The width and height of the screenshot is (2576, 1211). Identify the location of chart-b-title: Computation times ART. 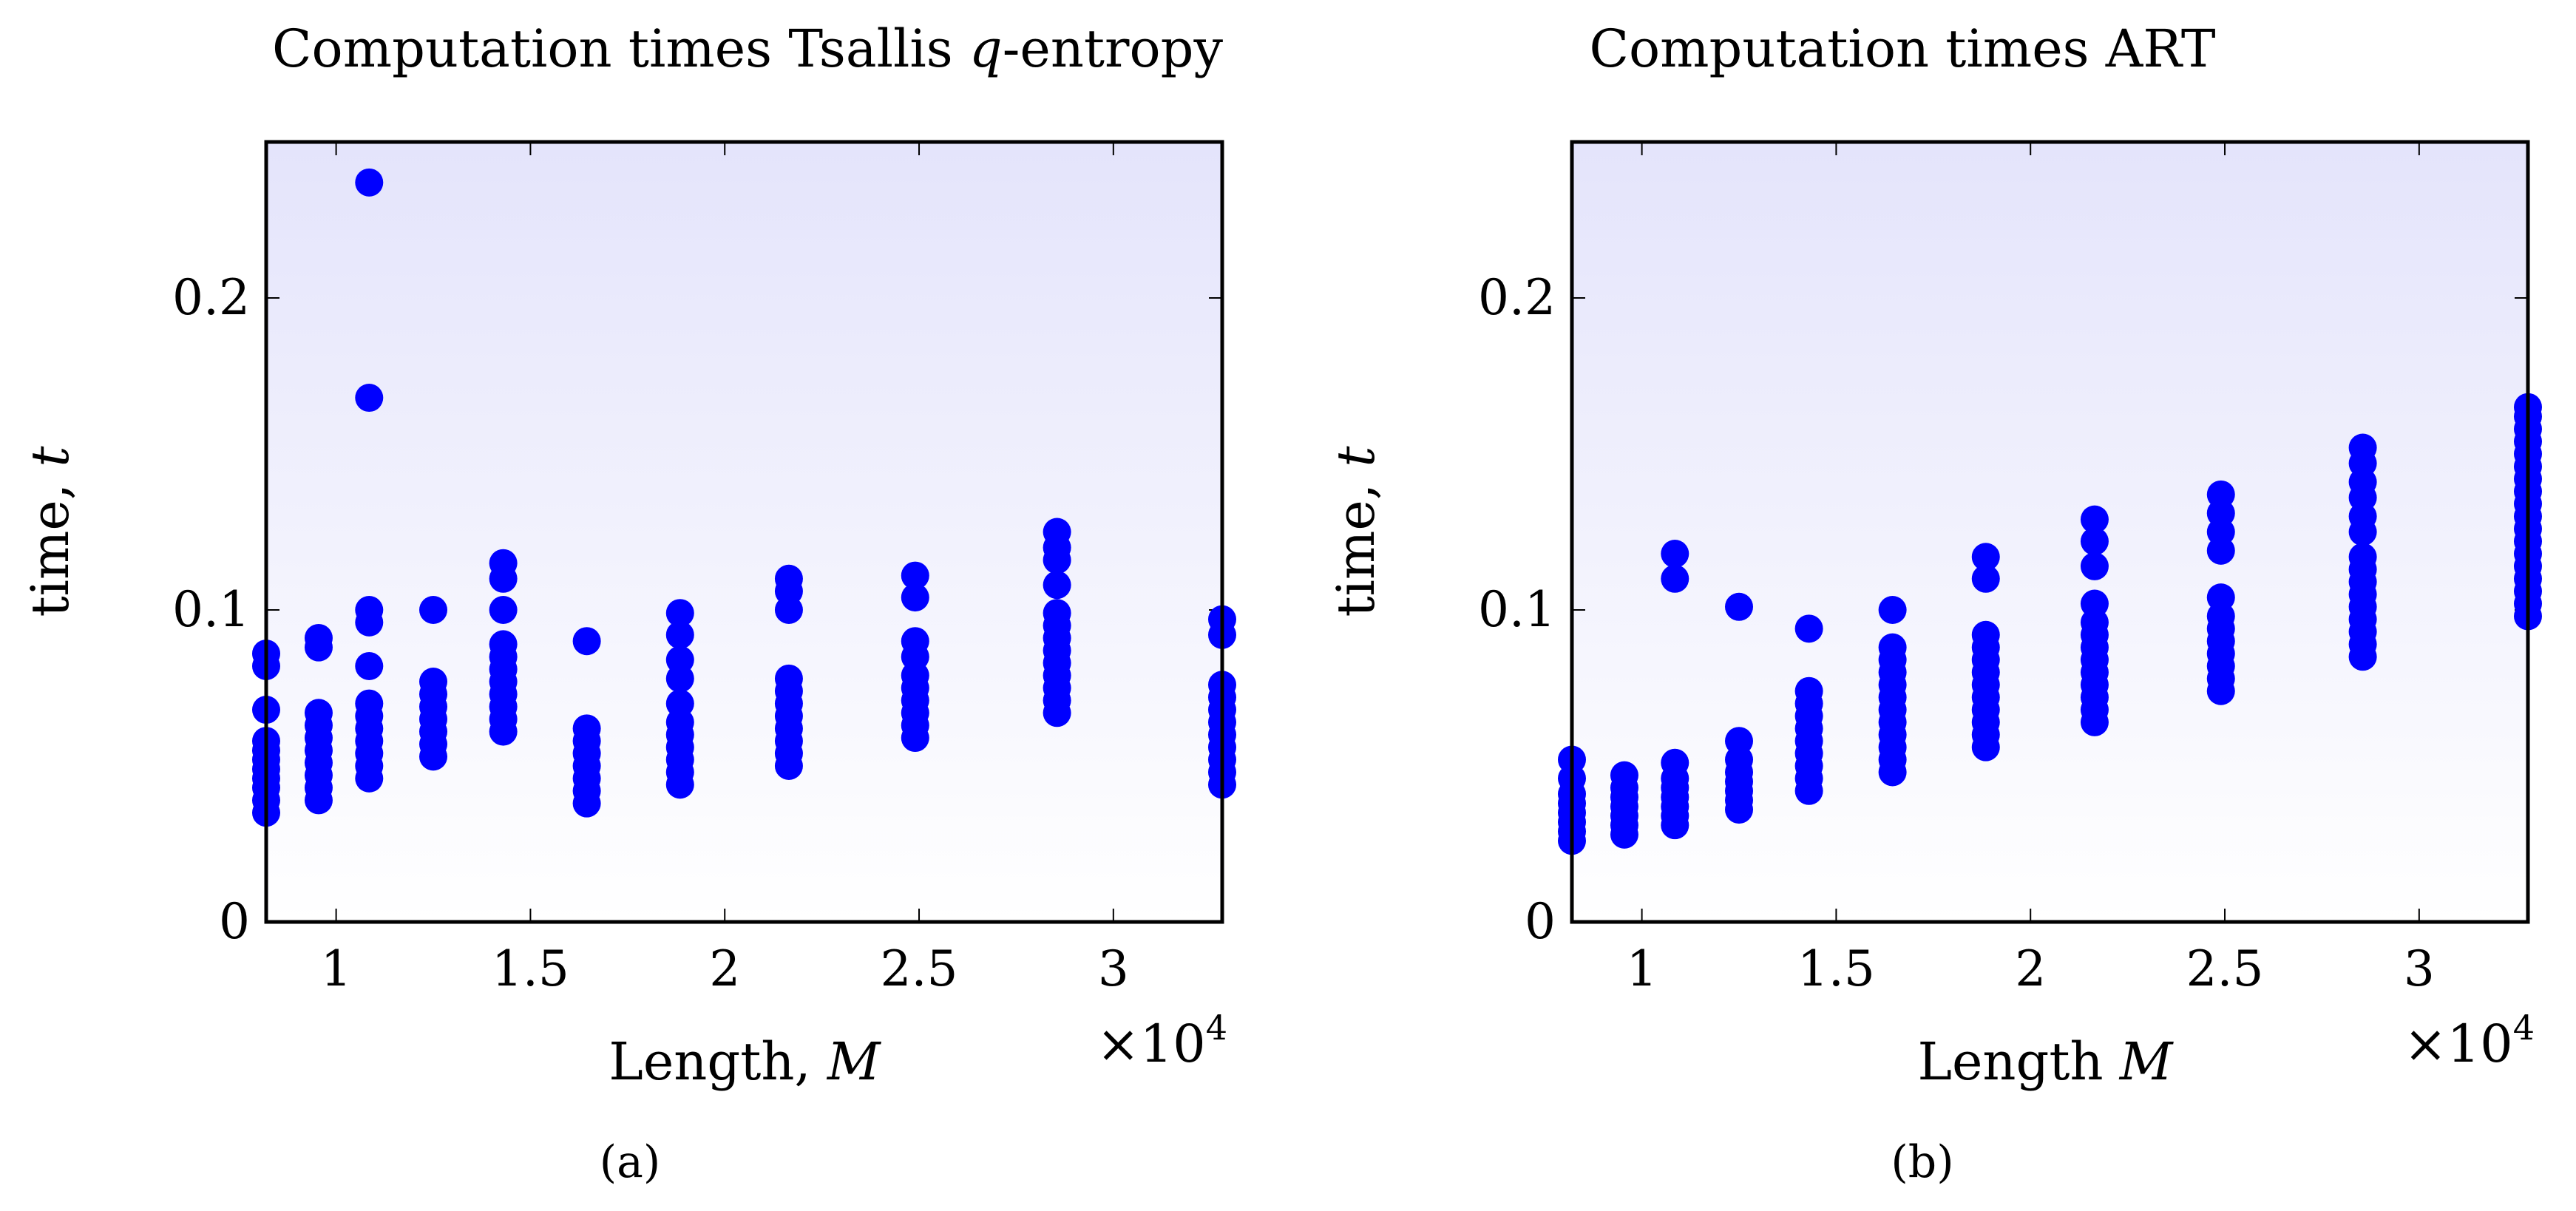
(1902, 49).